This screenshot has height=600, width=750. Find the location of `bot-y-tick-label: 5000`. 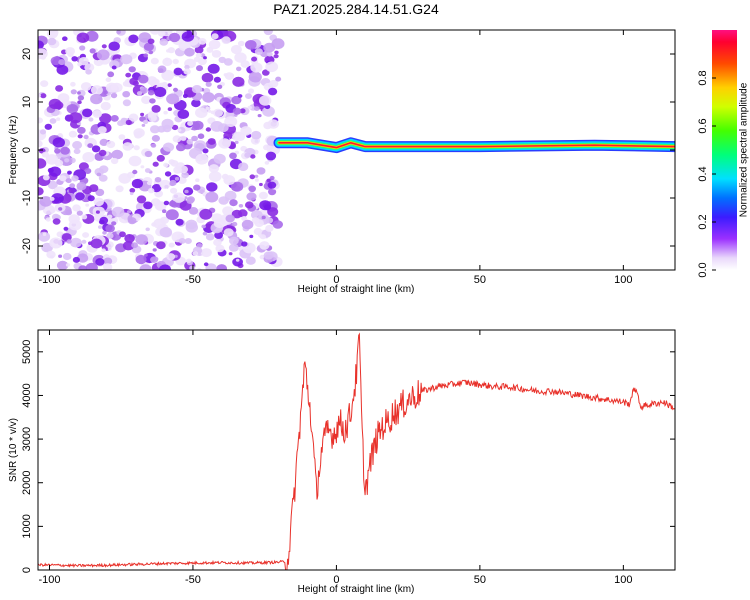

bot-y-tick-label: 5000 is located at coordinates (27, 352).